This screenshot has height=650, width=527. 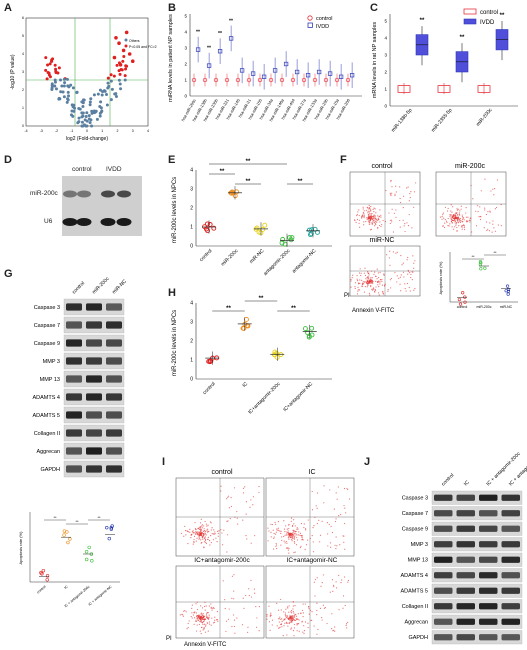 I want to click on inset-category-label: miR-NC, so click(x=506, y=307).